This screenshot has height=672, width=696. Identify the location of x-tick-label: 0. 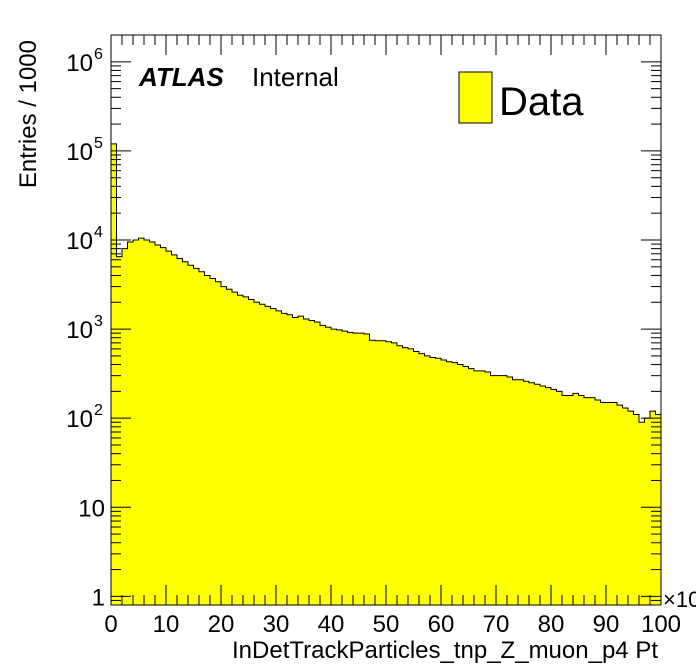
(110, 624).